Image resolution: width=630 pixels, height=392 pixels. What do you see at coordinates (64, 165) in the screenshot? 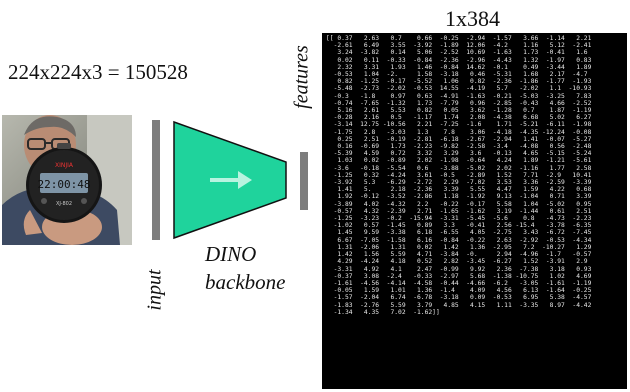
I see `stopwatch-brand: XINJIA` at bounding box center [64, 165].